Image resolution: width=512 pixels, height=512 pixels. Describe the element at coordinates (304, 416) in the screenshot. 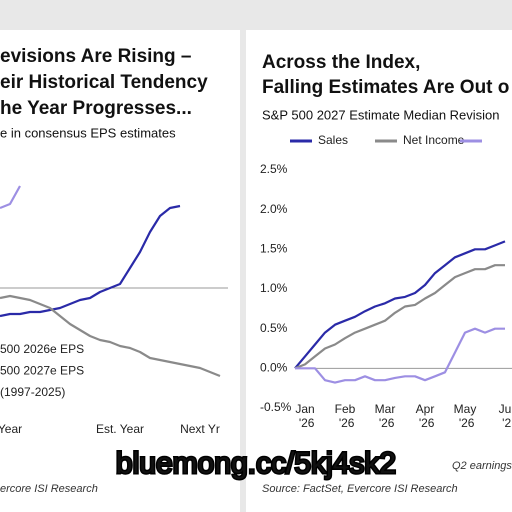

I see `x-tick-label: Jan '26` at that location.